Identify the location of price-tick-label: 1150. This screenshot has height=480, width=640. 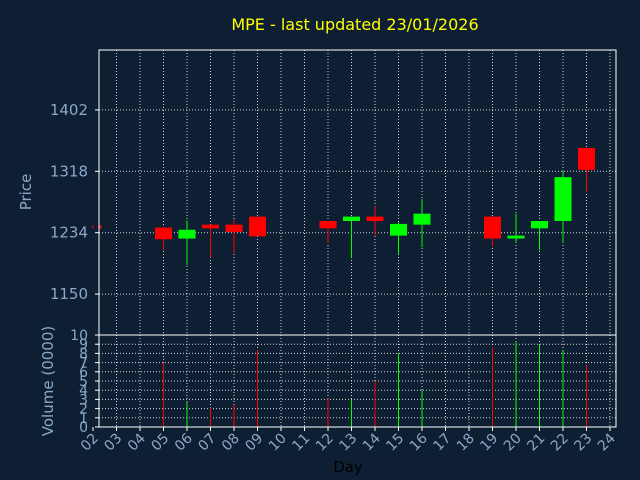
(69, 294).